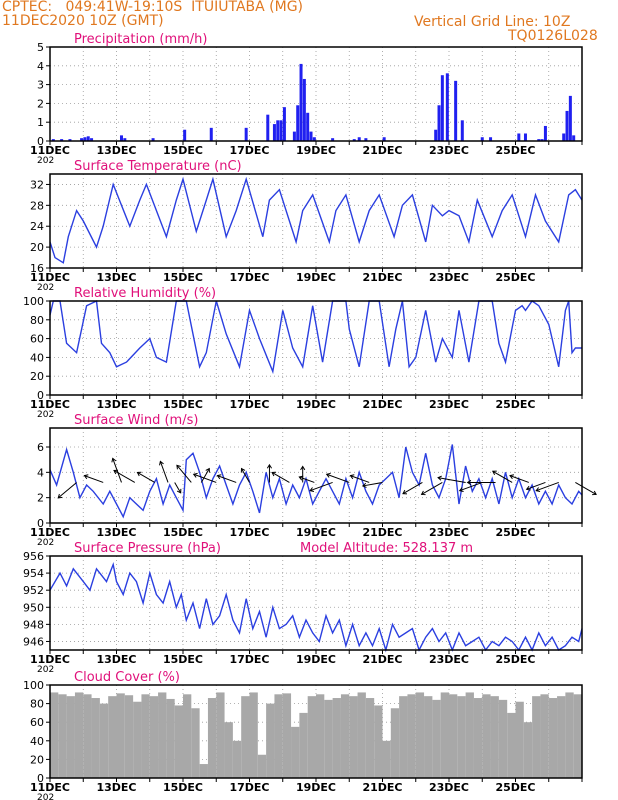 The image size is (618, 800). What do you see at coordinates (37, 184) in the screenshot?
I see `y-tick-label: 32` at bounding box center [37, 184].